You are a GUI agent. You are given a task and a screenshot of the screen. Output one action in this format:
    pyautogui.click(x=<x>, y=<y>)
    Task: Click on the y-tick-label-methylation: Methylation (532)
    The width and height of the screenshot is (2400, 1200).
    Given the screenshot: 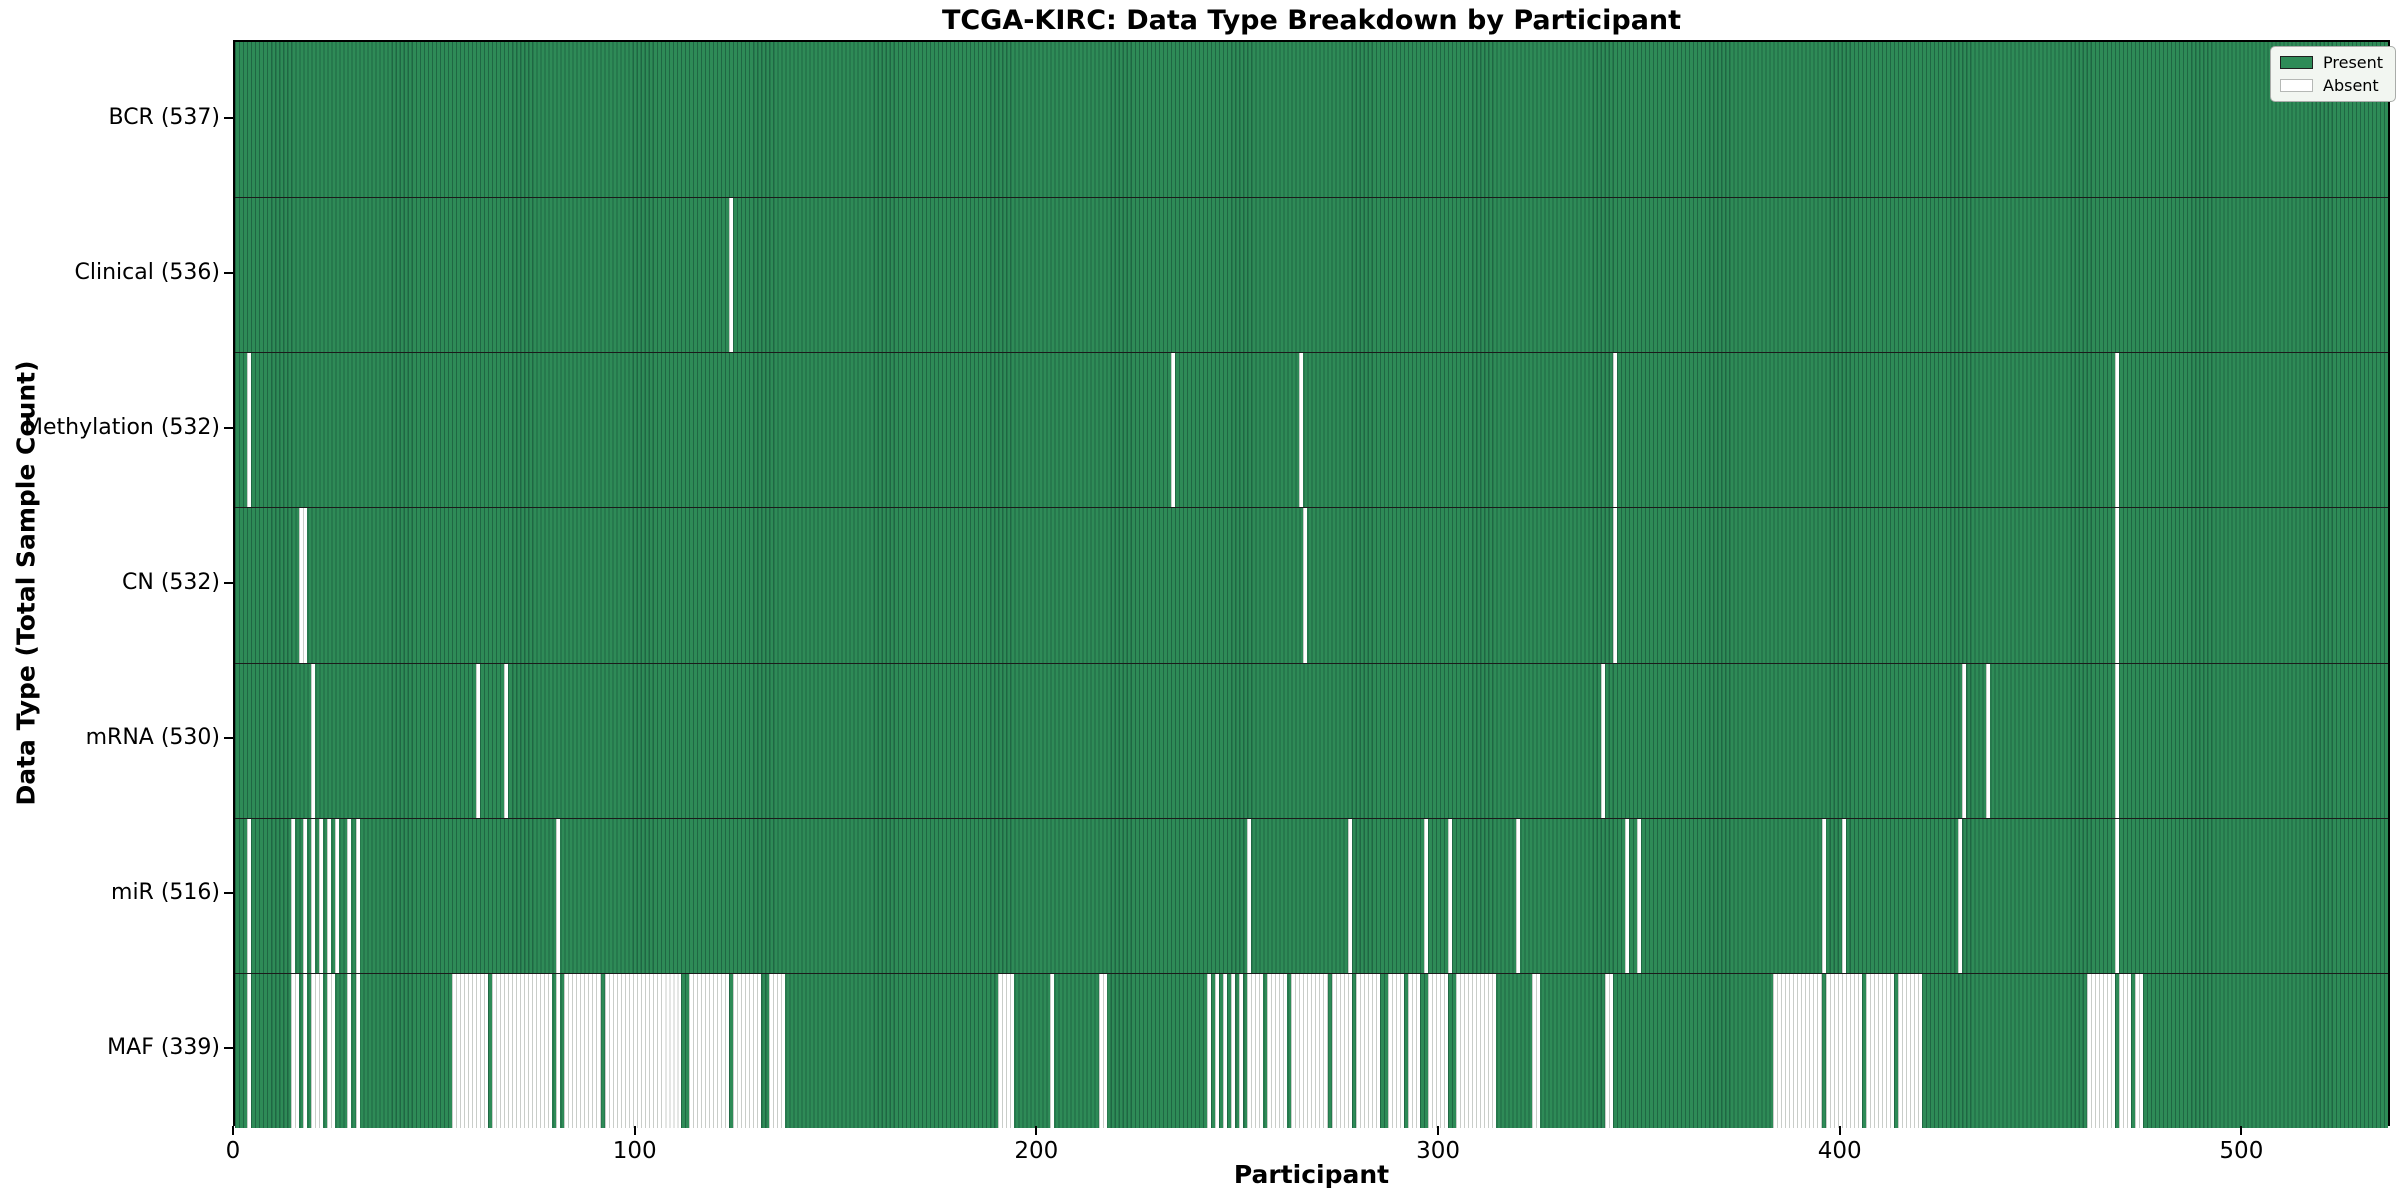 What is the action you would take?
    pyautogui.click(x=122, y=427)
    